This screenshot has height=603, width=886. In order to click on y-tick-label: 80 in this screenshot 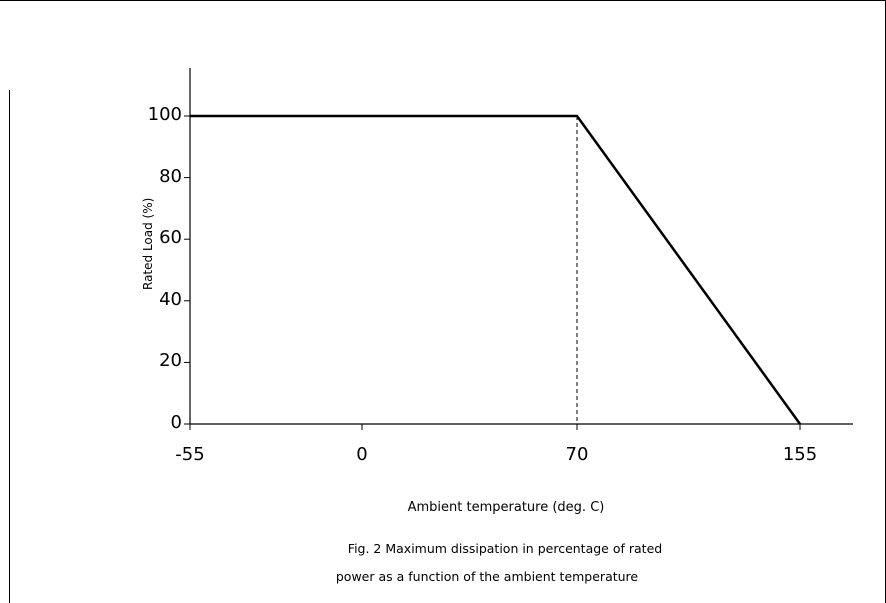, I will do `click(170, 176)`.